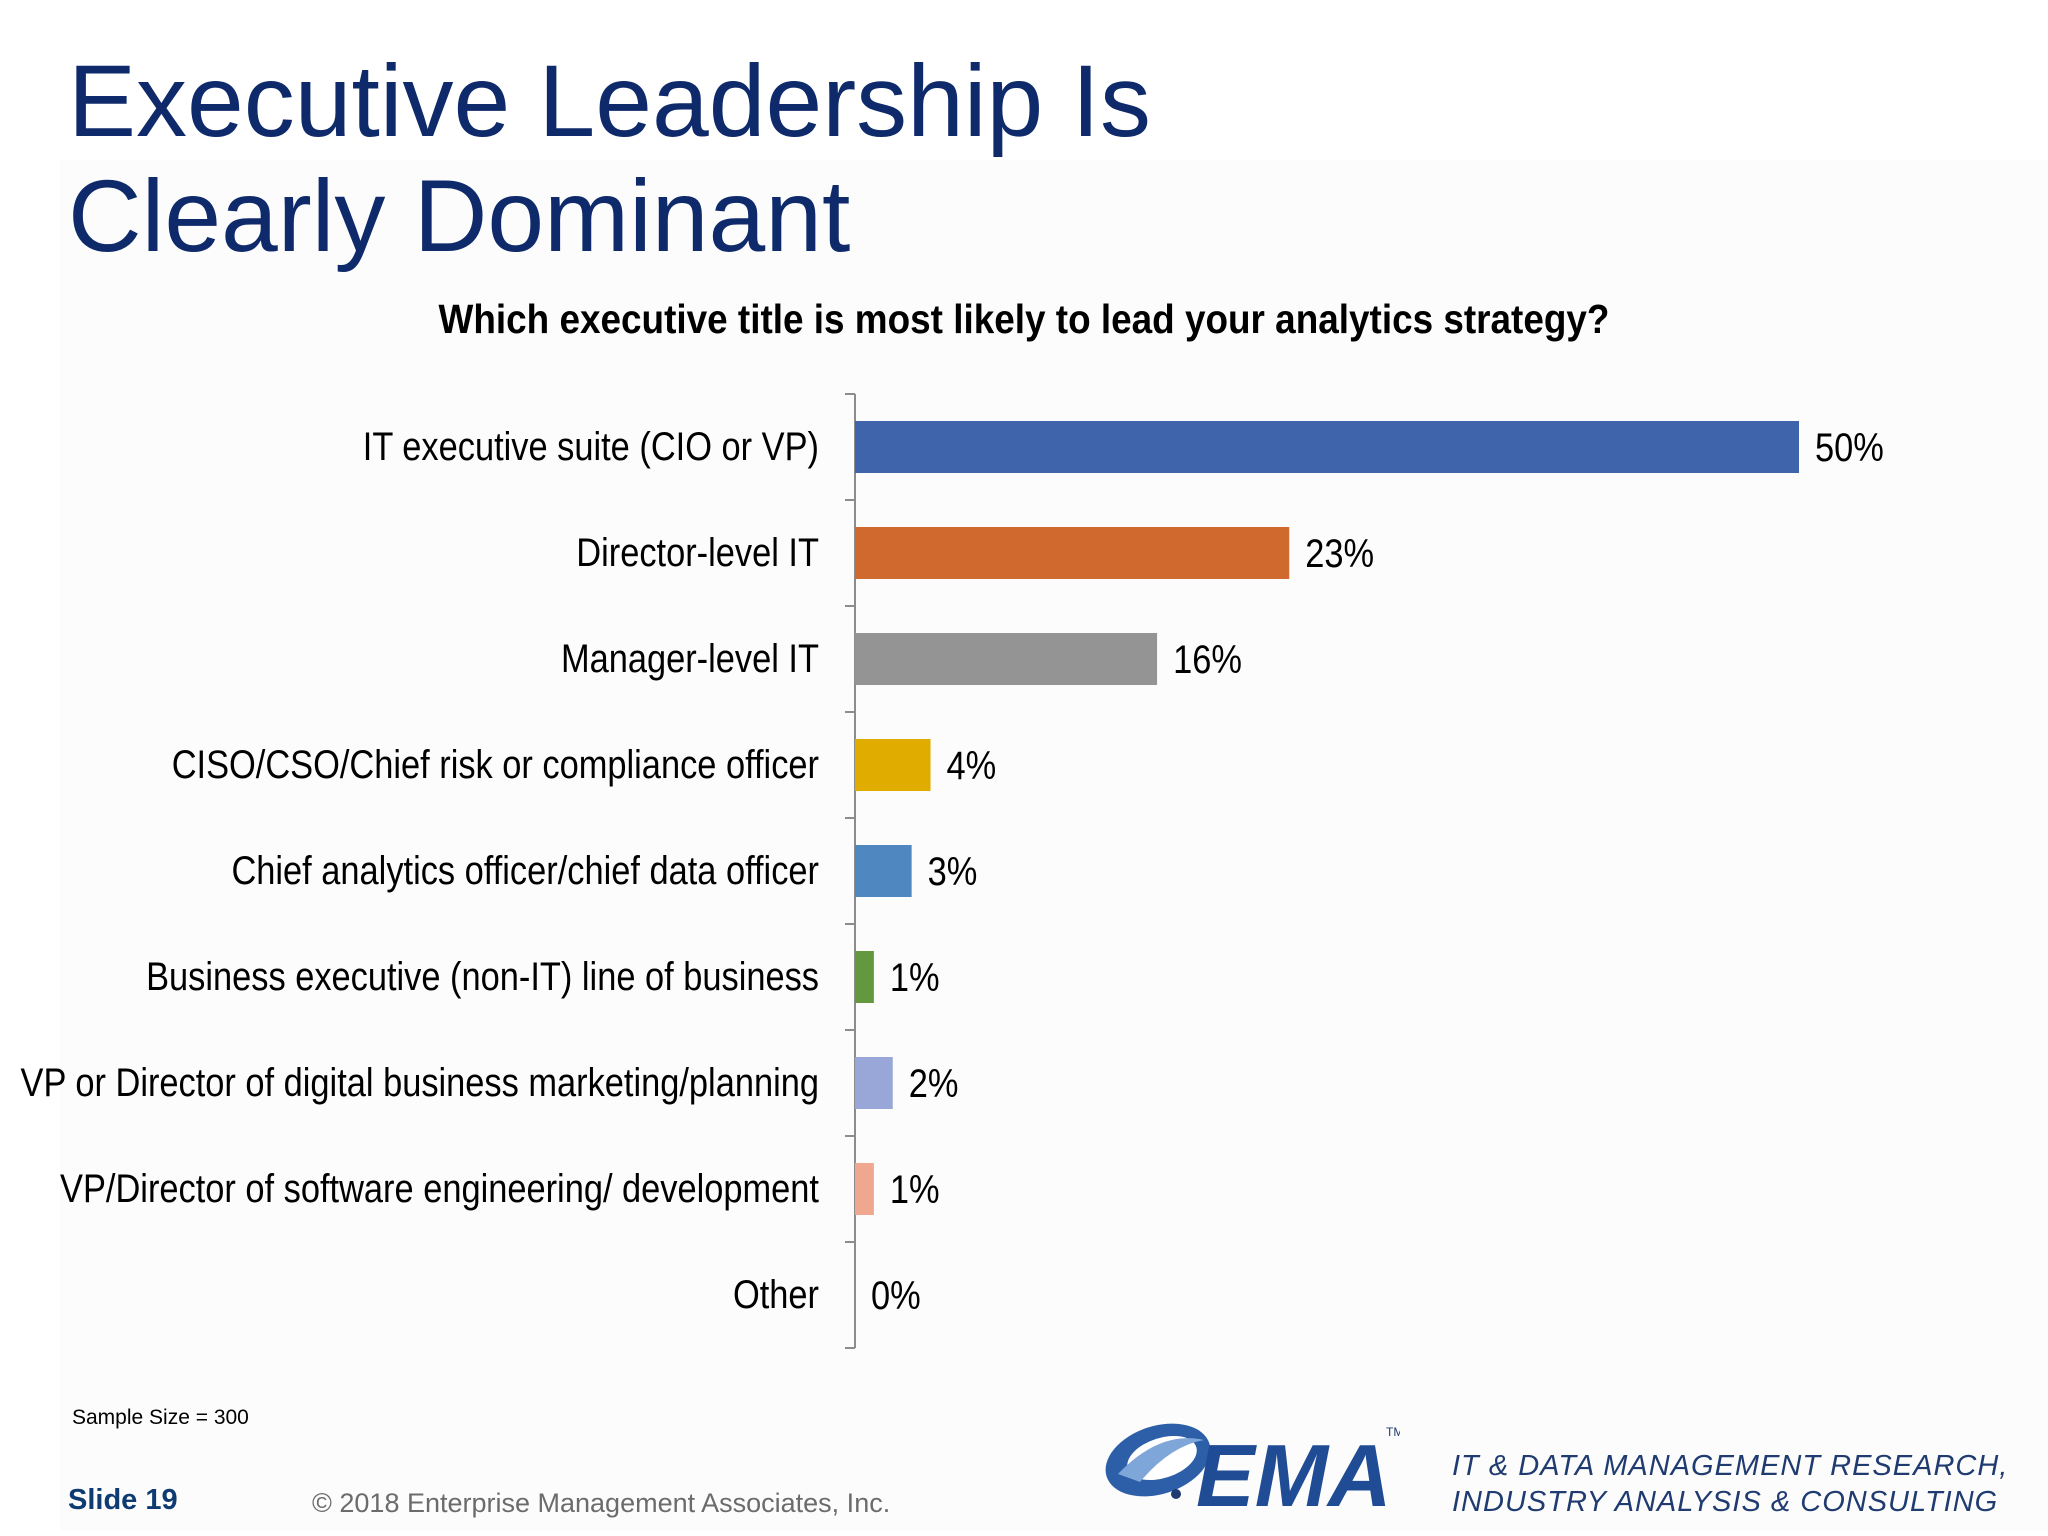 This screenshot has width=2048, height=1536. Describe the element at coordinates (1849, 447) in the screenshot. I see `data-label: 50%` at that location.